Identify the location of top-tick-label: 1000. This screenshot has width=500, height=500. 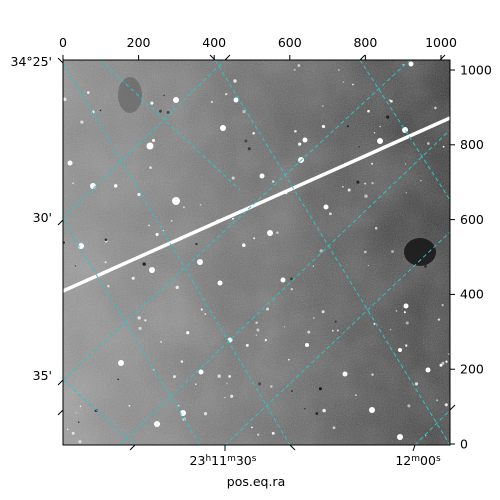
(441, 42).